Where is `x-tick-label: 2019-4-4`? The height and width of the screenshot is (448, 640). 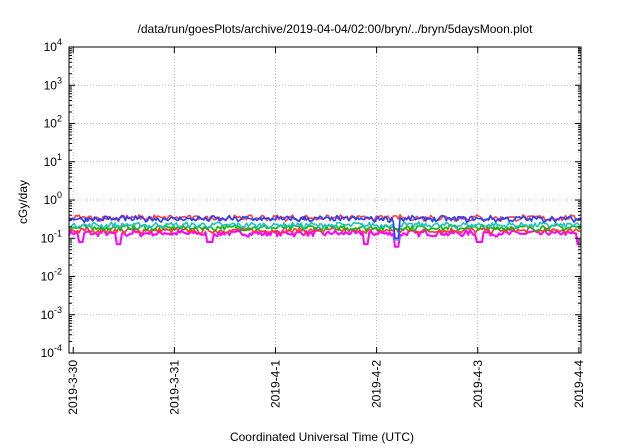 x-tick-label: 2019-4-4 is located at coordinates (579, 384).